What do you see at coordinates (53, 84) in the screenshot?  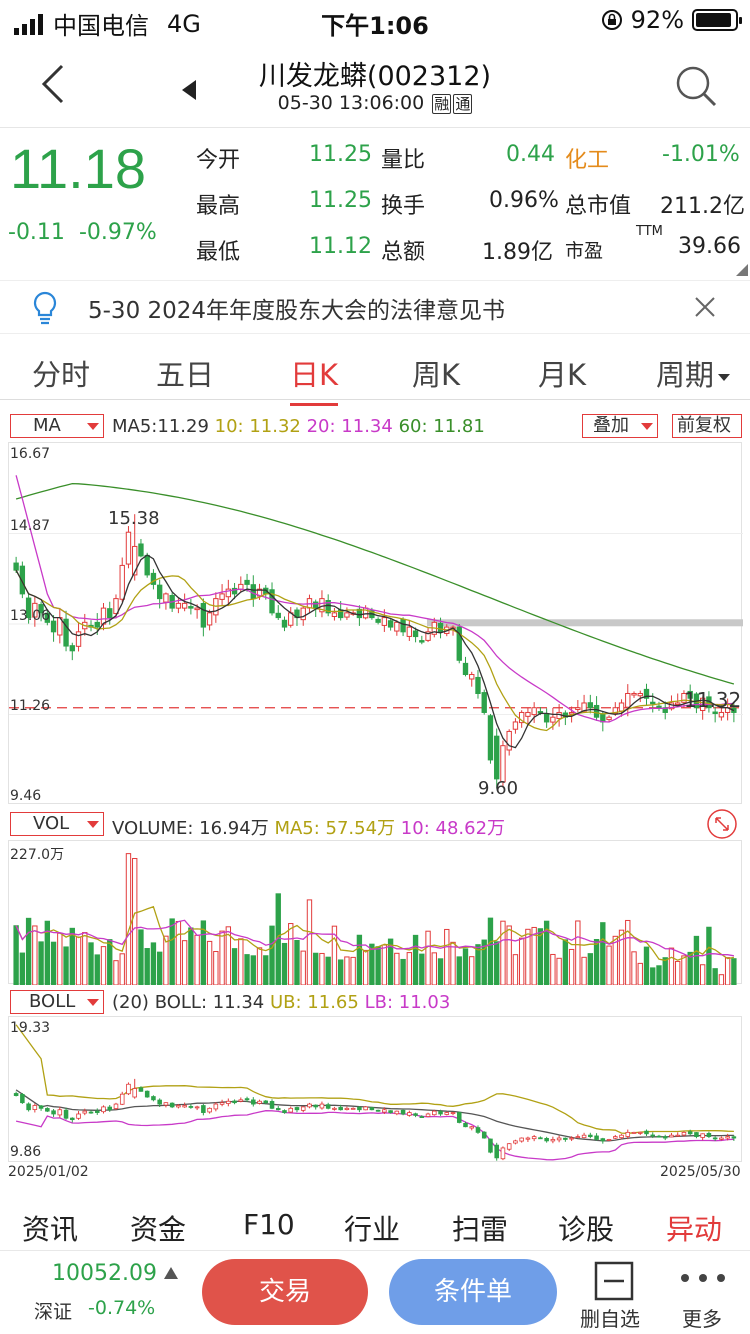 I see `back-icon` at bounding box center [53, 84].